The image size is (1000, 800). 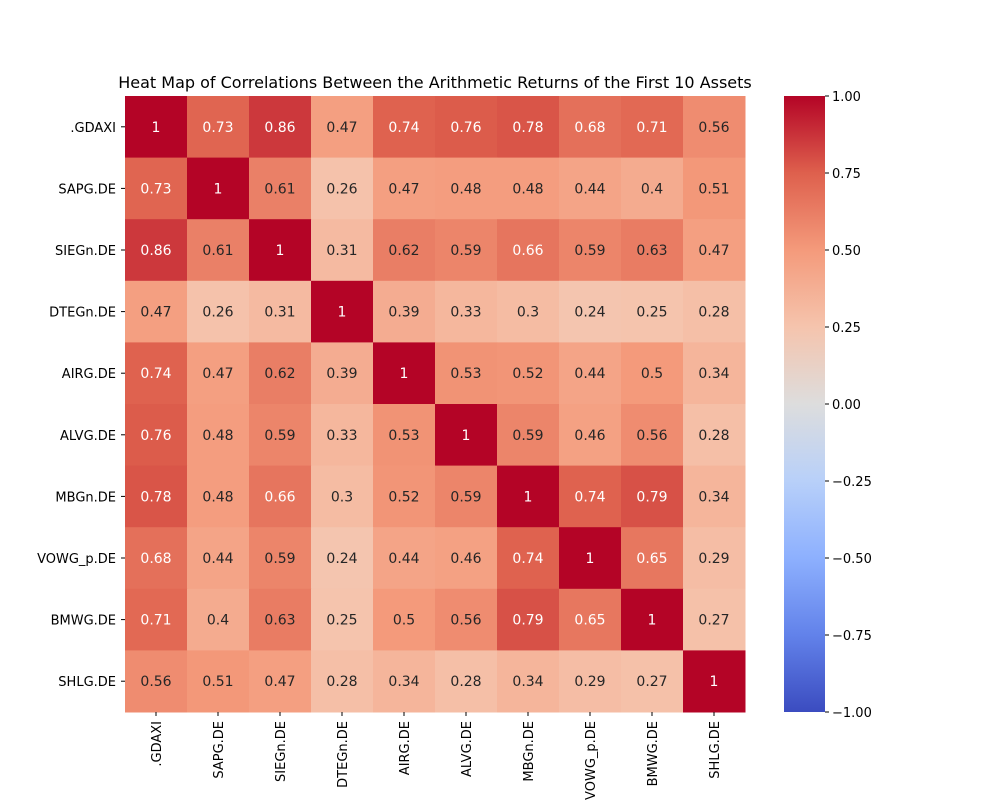 I want to click on cell-value-label: 0.33, so click(x=465, y=313).